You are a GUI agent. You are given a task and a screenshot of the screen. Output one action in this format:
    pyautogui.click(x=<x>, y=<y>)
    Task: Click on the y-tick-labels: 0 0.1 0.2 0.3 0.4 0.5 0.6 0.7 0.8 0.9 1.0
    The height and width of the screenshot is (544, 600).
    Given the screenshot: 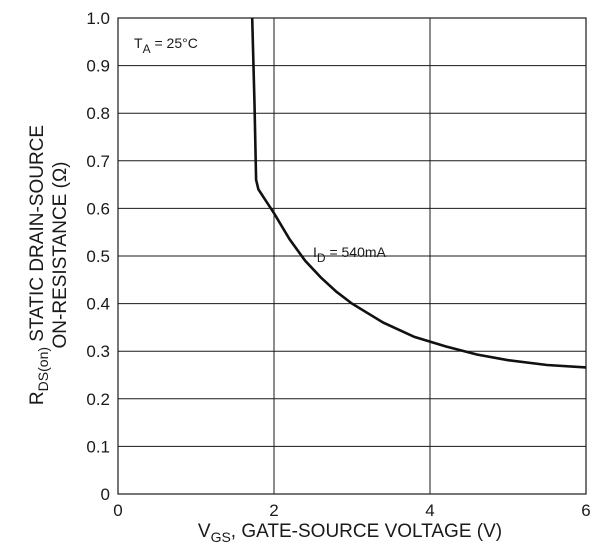 What is the action you would take?
    pyautogui.click(x=98, y=256)
    